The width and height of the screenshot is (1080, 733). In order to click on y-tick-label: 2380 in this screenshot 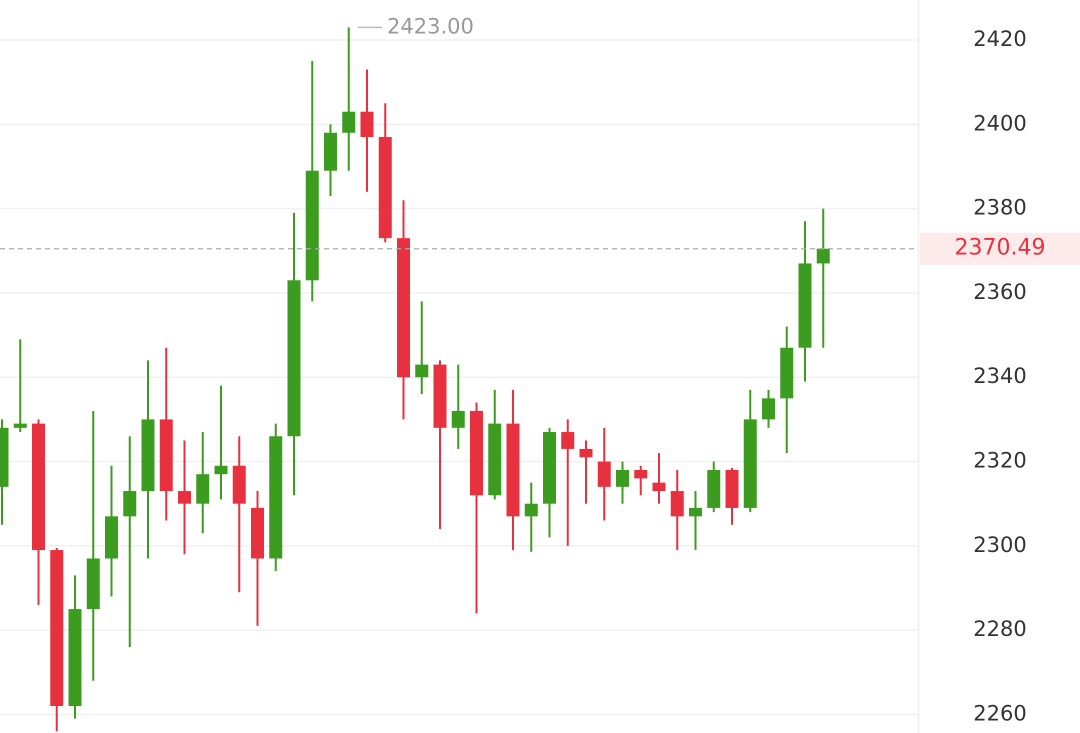, I will do `click(999, 208)`.